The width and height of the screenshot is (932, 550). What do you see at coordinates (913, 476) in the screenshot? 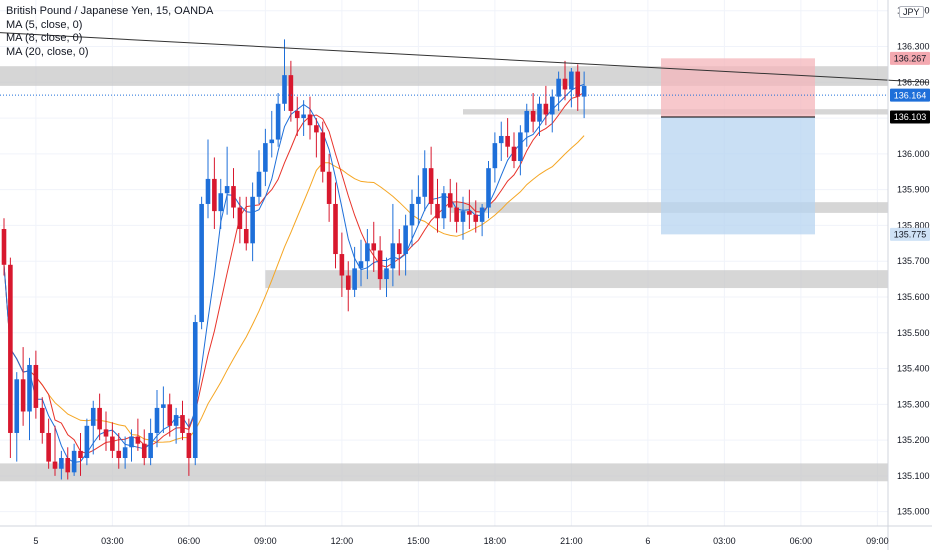
I see `price-tick-label: 135.100` at bounding box center [913, 476].